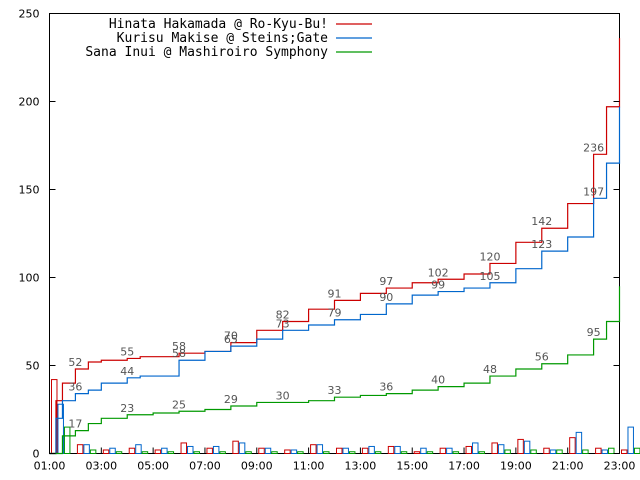 Image resolution: width=640 pixels, height=480 pixels. What do you see at coordinates (50, 466) in the screenshot?
I see `x-tick-label: 01:00` at bounding box center [50, 466].